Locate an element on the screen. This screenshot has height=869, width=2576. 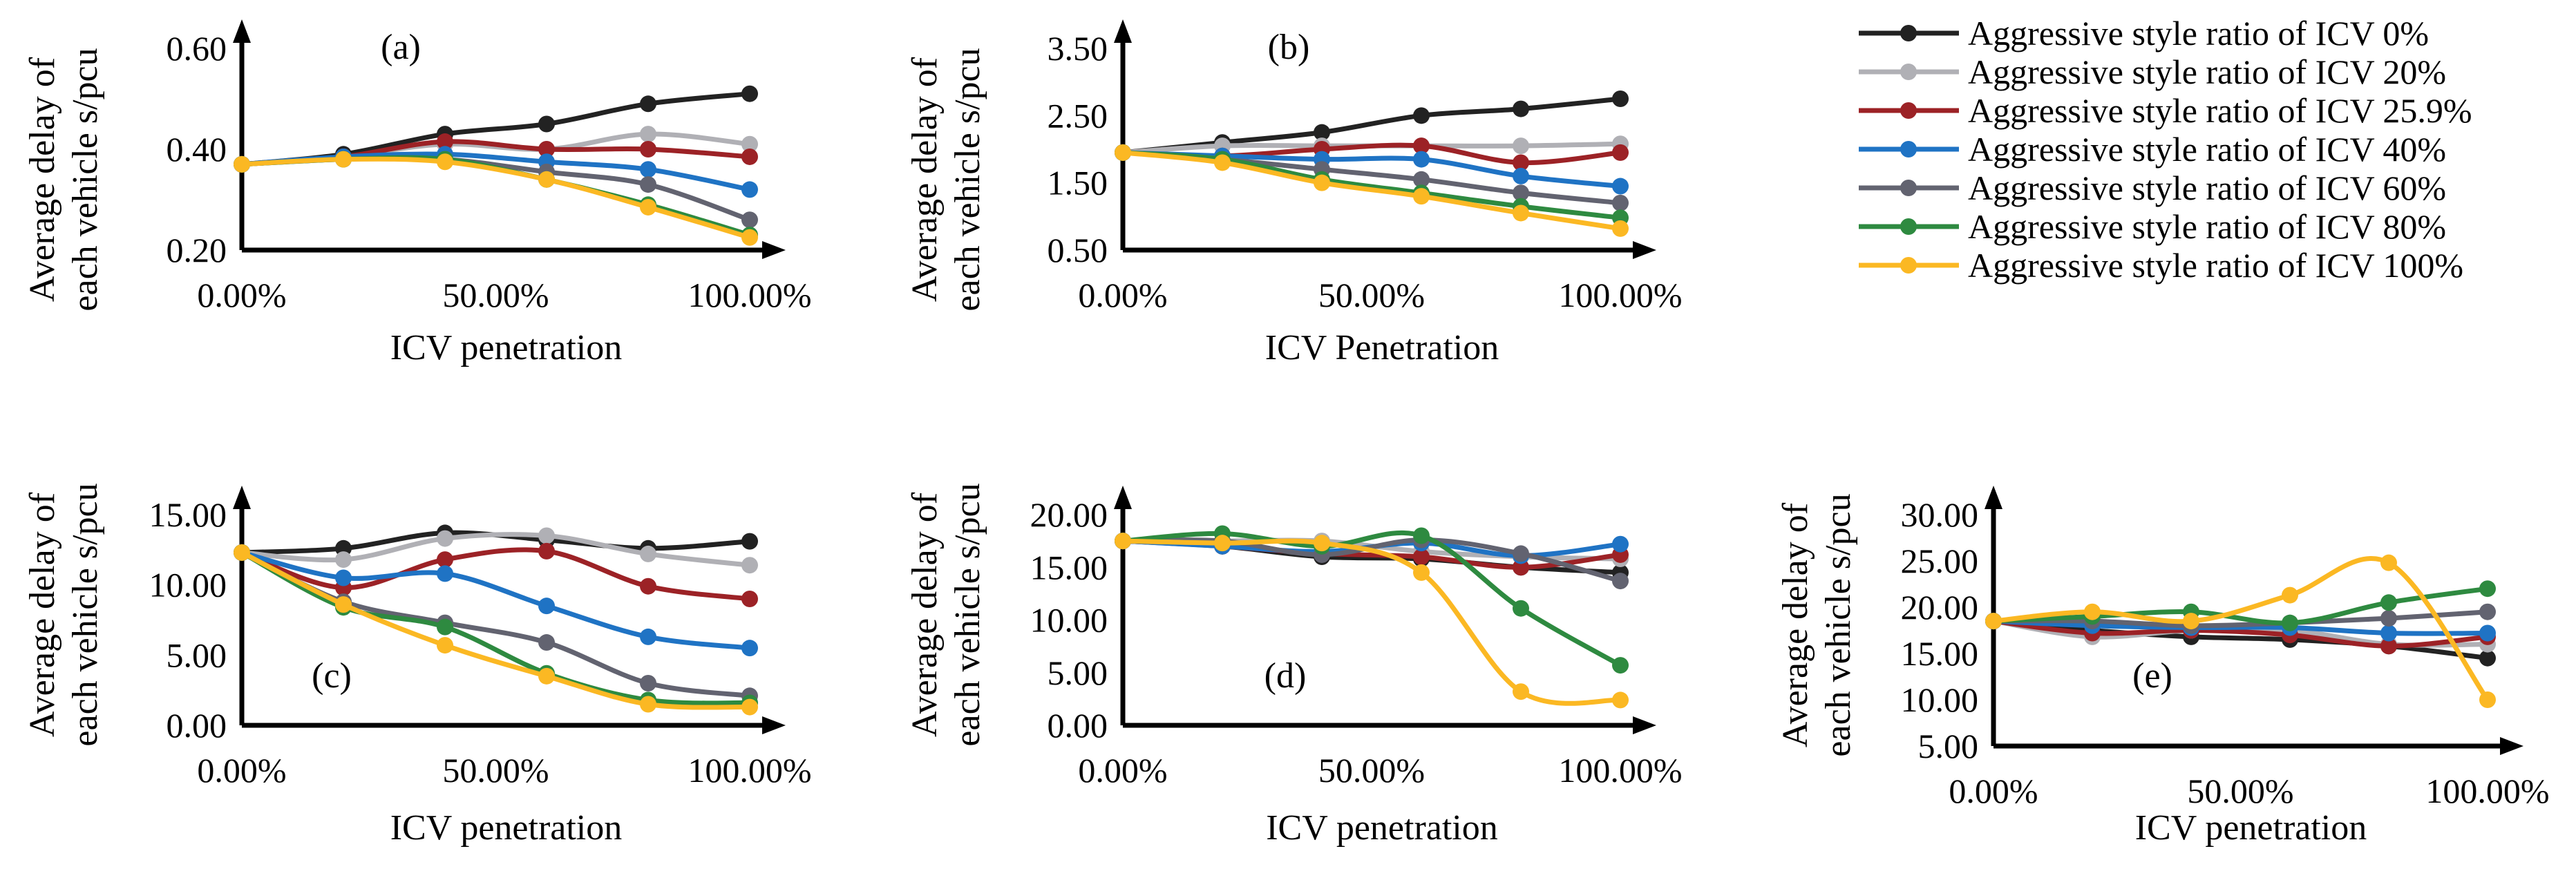
y-axis-title: each vehicle s/pcu is located at coordinates (85, 179).